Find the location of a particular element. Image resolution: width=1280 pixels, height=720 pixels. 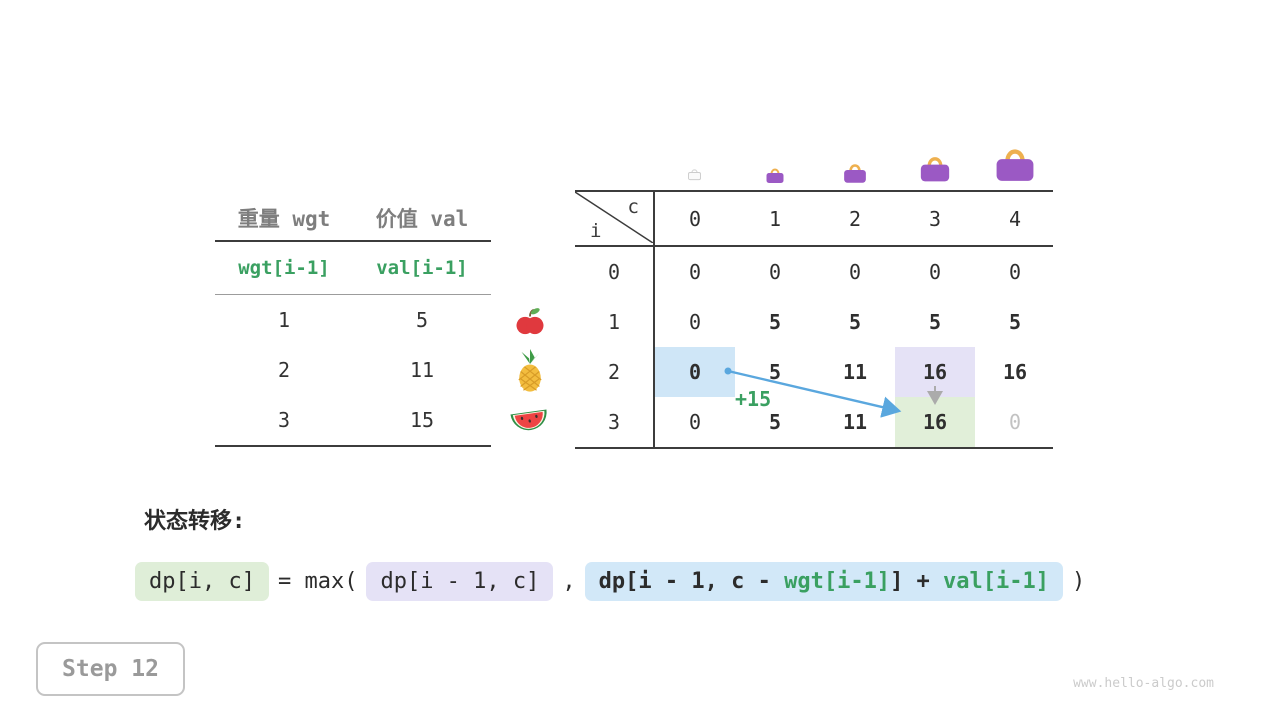

item-row-3: 3 15 is located at coordinates (353, 420).